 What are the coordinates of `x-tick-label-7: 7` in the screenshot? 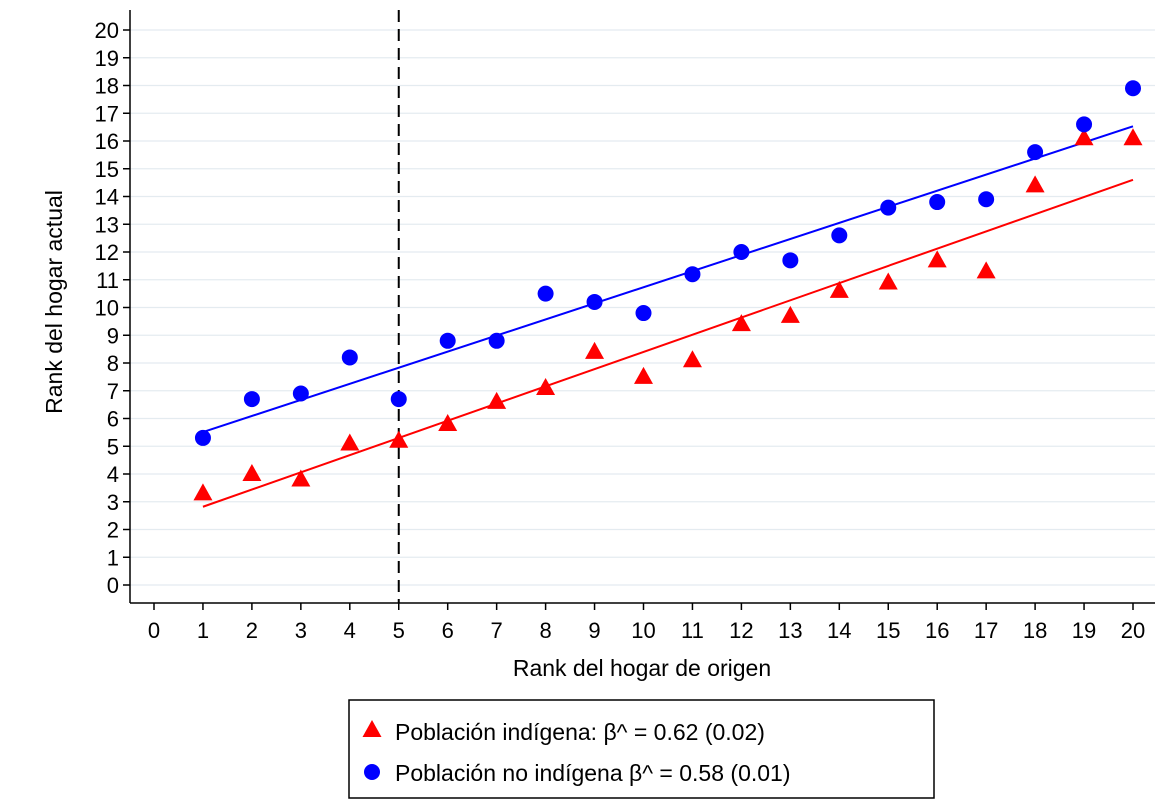 It's located at (497, 630).